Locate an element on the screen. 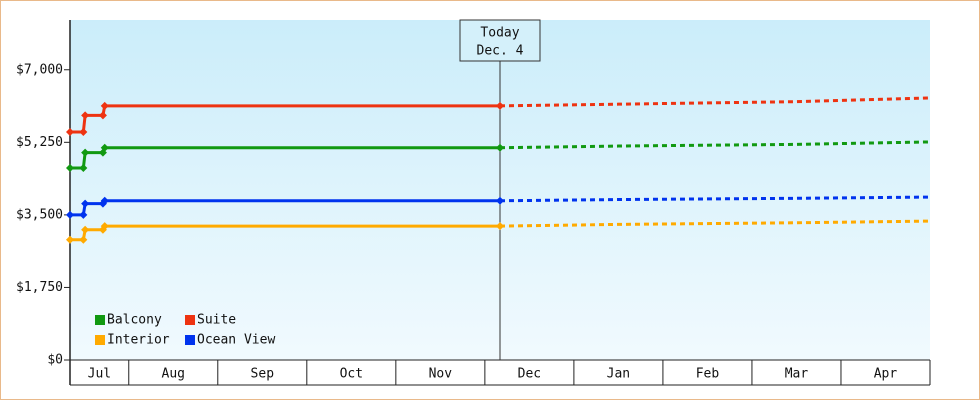 The height and width of the screenshot is (400, 980). x-tick-label: Aug is located at coordinates (173, 374).